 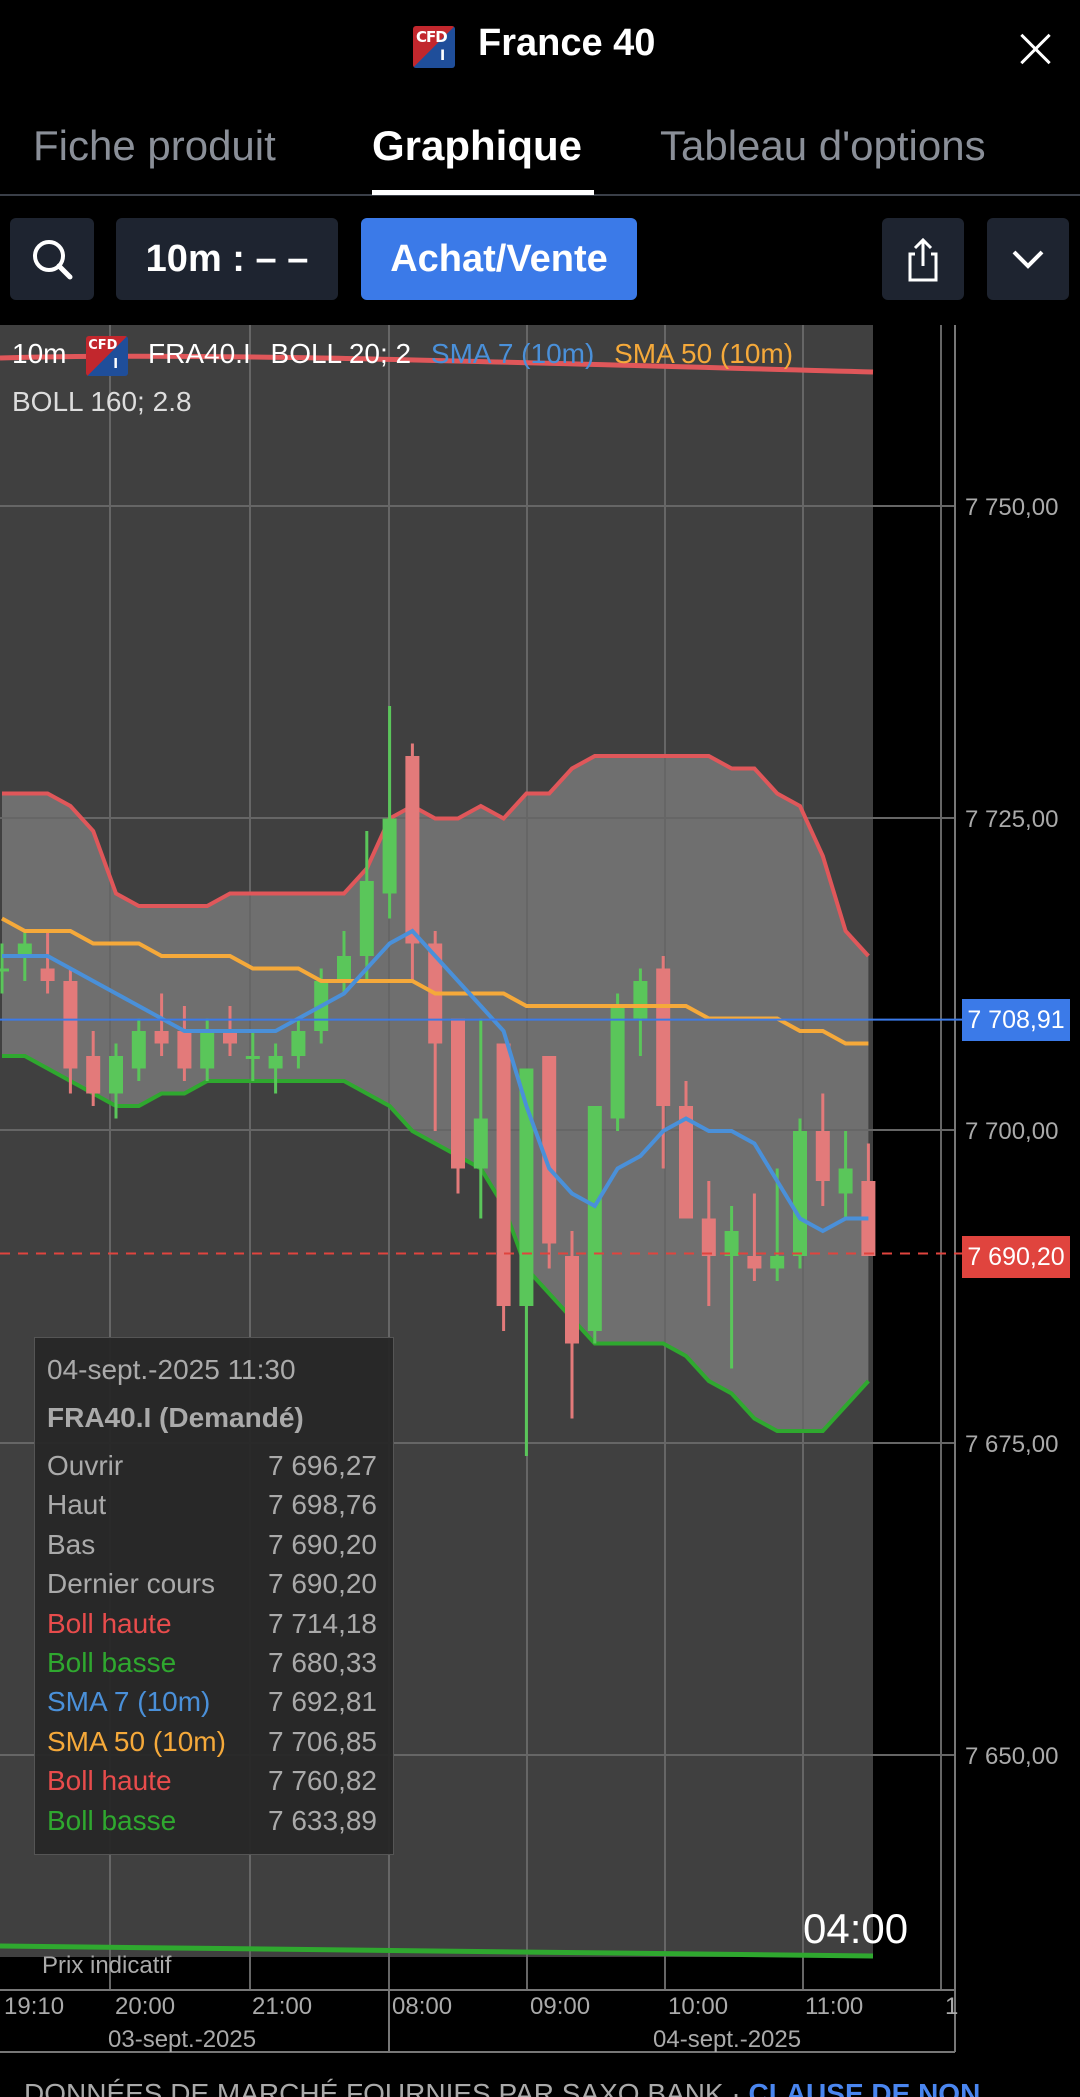 What do you see at coordinates (436, 856) in the screenshot?
I see `boll-upper-line` at bounding box center [436, 856].